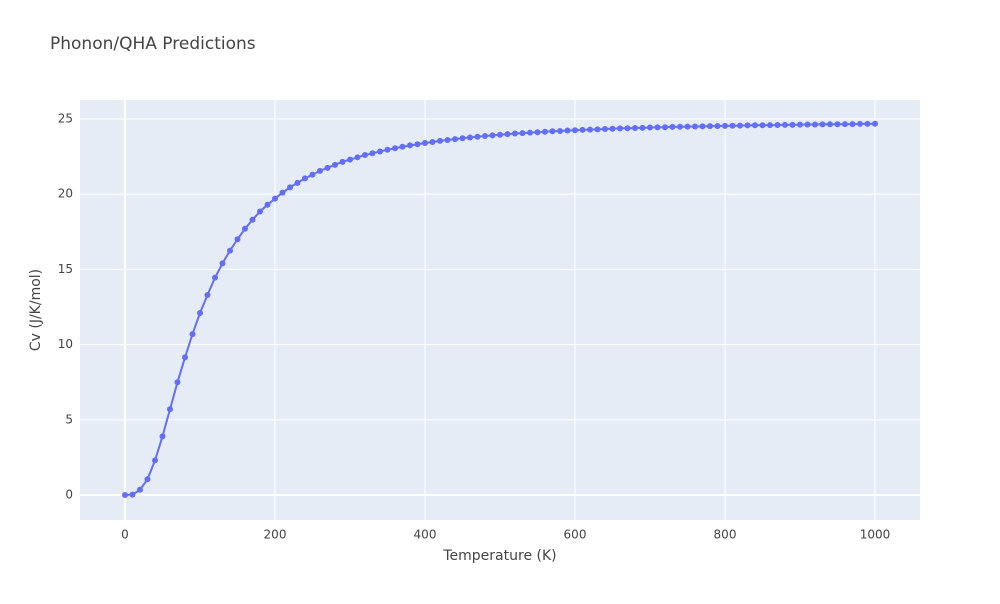  What do you see at coordinates (65, 194) in the screenshot?
I see `y-tick-label: 20` at bounding box center [65, 194].